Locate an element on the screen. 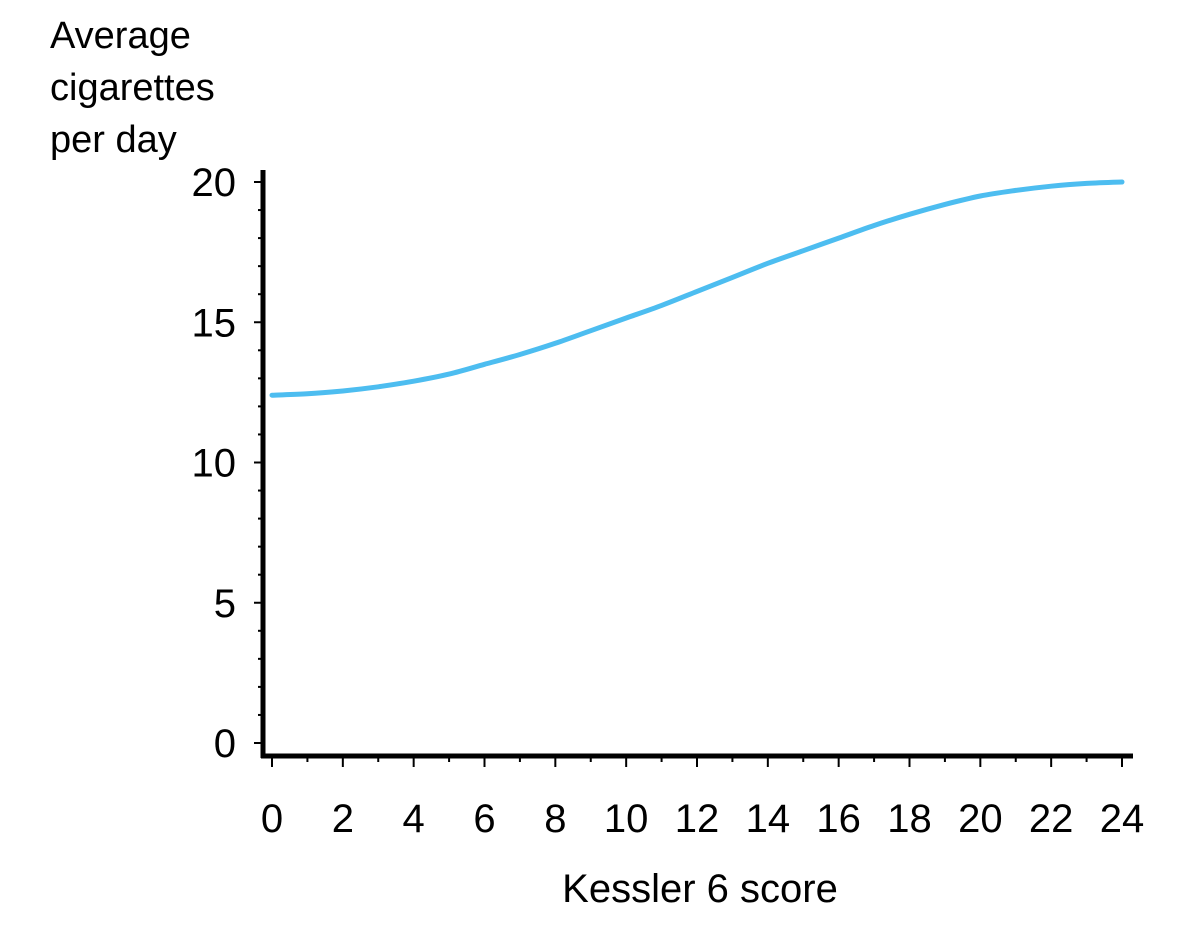 This screenshot has height=949, width=1200. y-axis-ticks: 0 5 10 15 20 is located at coordinates (227, 463).